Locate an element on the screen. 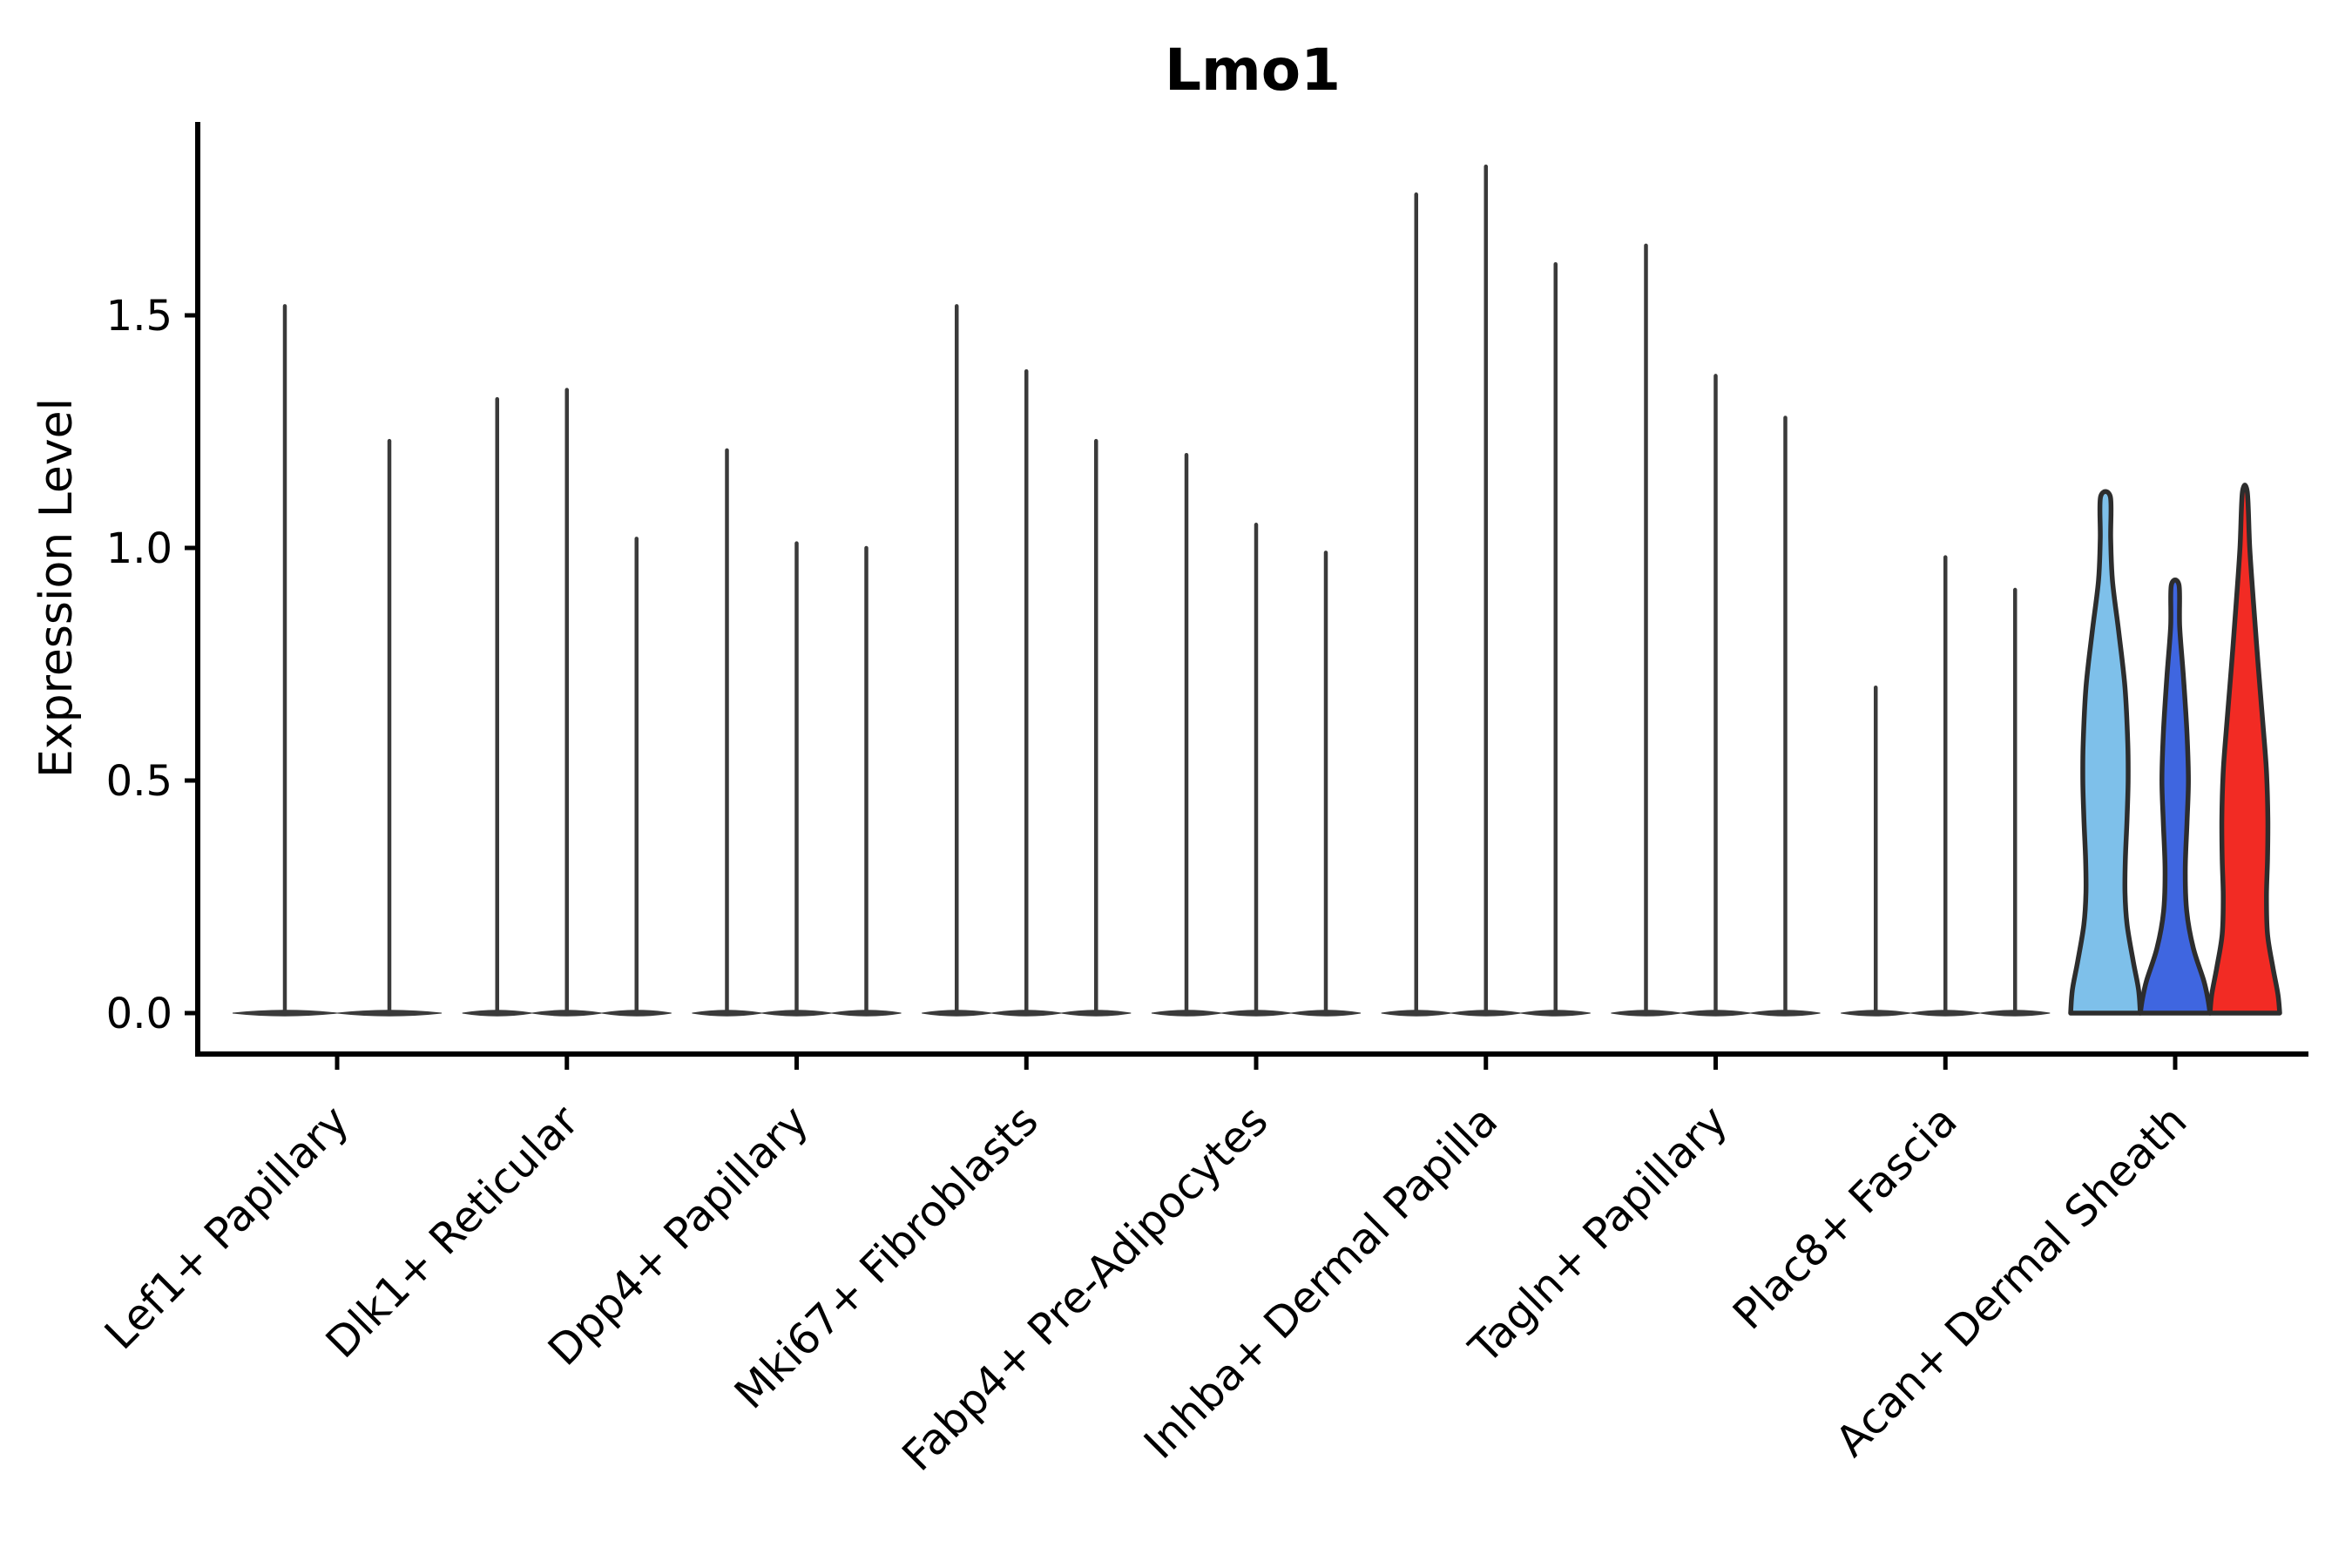  chart-title: Lmo1 is located at coordinates (1253, 70).